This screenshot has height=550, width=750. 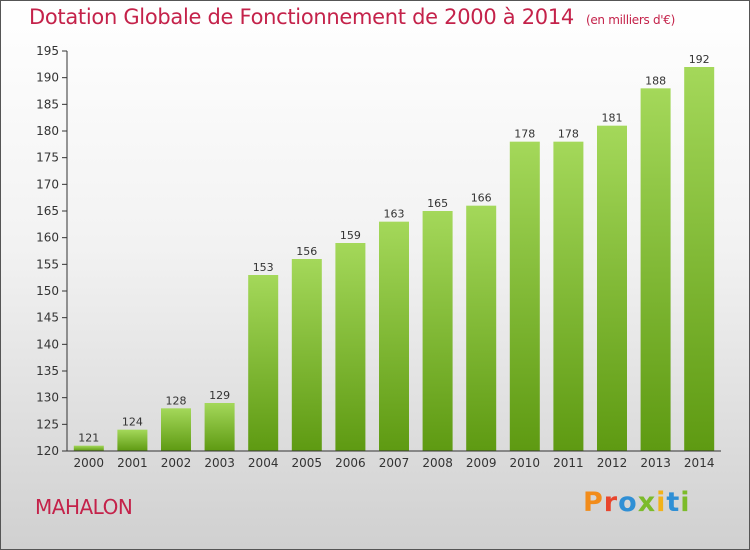 I want to click on bar-2004, so click(x=263, y=363).